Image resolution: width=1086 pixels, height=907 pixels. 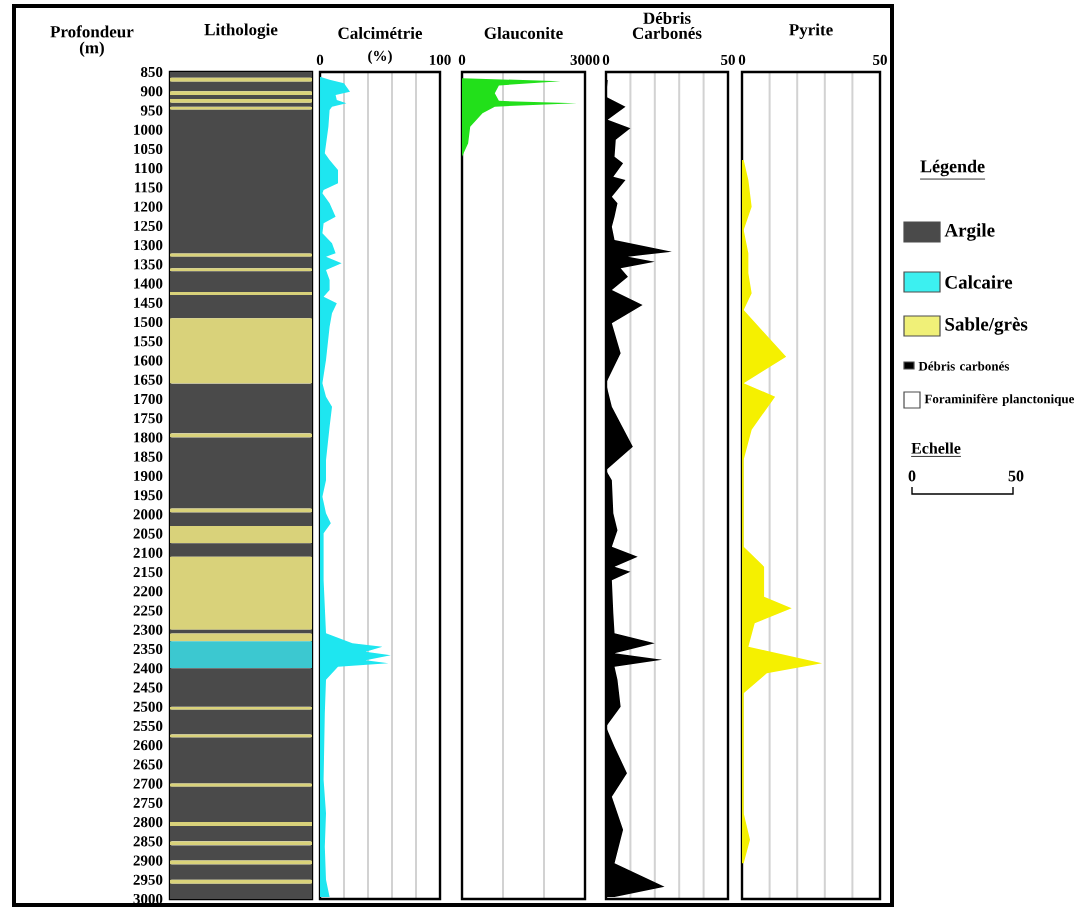 What do you see at coordinates (979, 282) in the screenshot?
I see `category-label: Calcaire` at bounding box center [979, 282].